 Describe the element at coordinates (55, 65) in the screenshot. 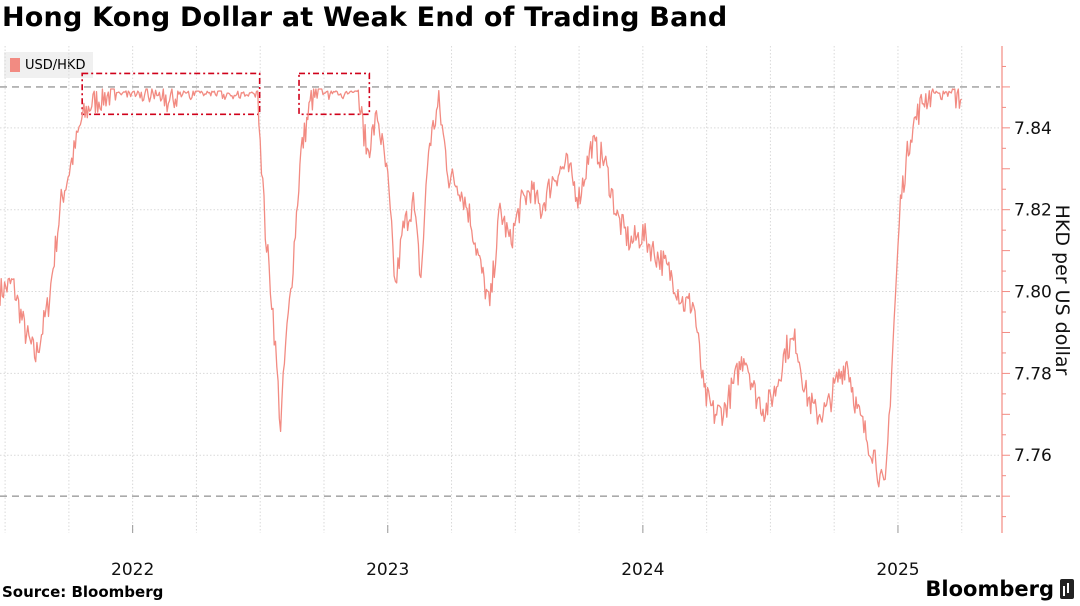

I see `legend-label: USD/HKD` at that location.